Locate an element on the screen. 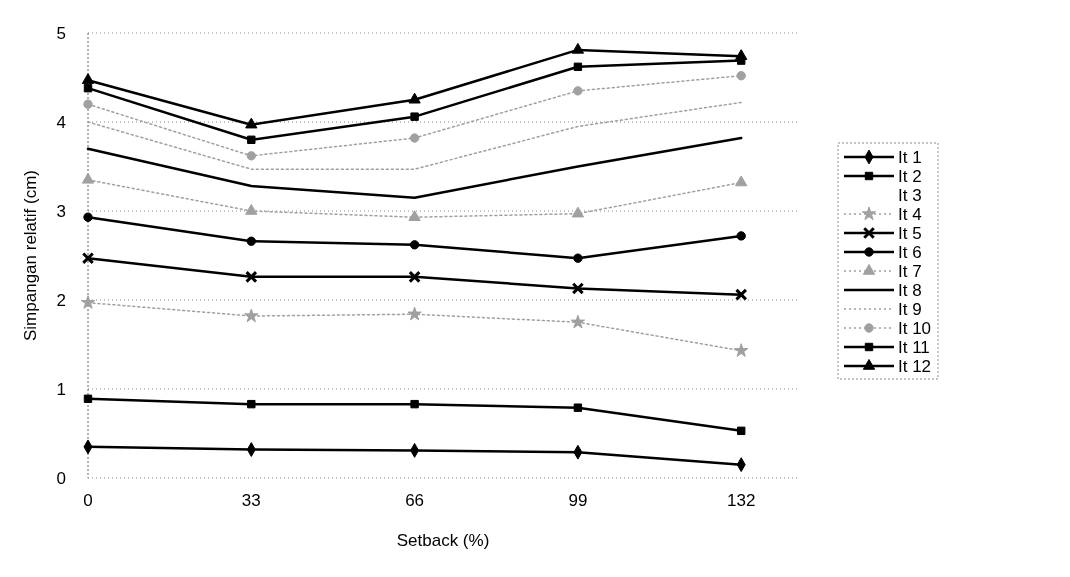 This screenshot has width=1070, height=577. legend-label: It 10 is located at coordinates (915, 328).